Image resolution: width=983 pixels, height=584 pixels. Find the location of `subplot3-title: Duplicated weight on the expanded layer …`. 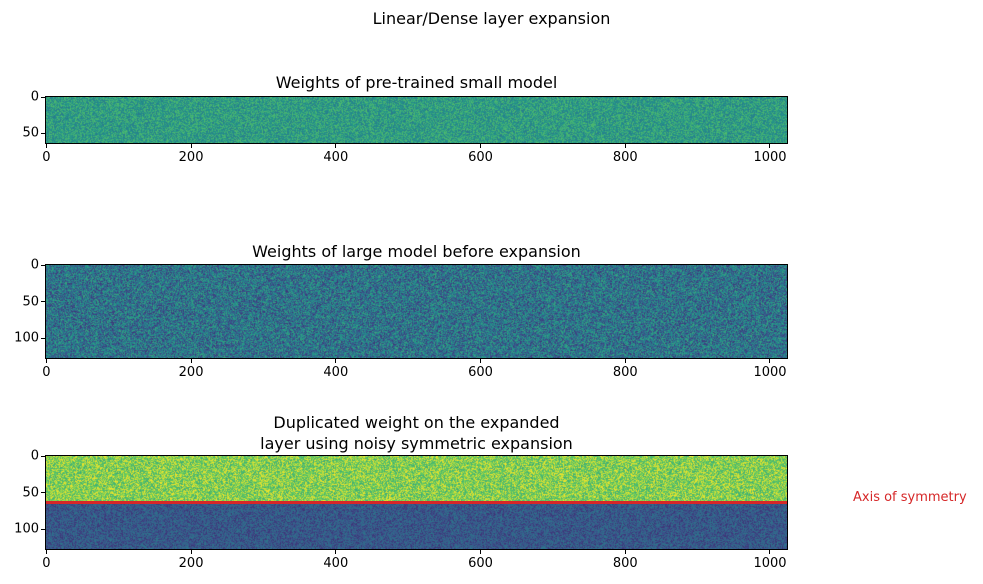

subplot3-title: Duplicated weight on the expanded layer … is located at coordinates (416, 433).